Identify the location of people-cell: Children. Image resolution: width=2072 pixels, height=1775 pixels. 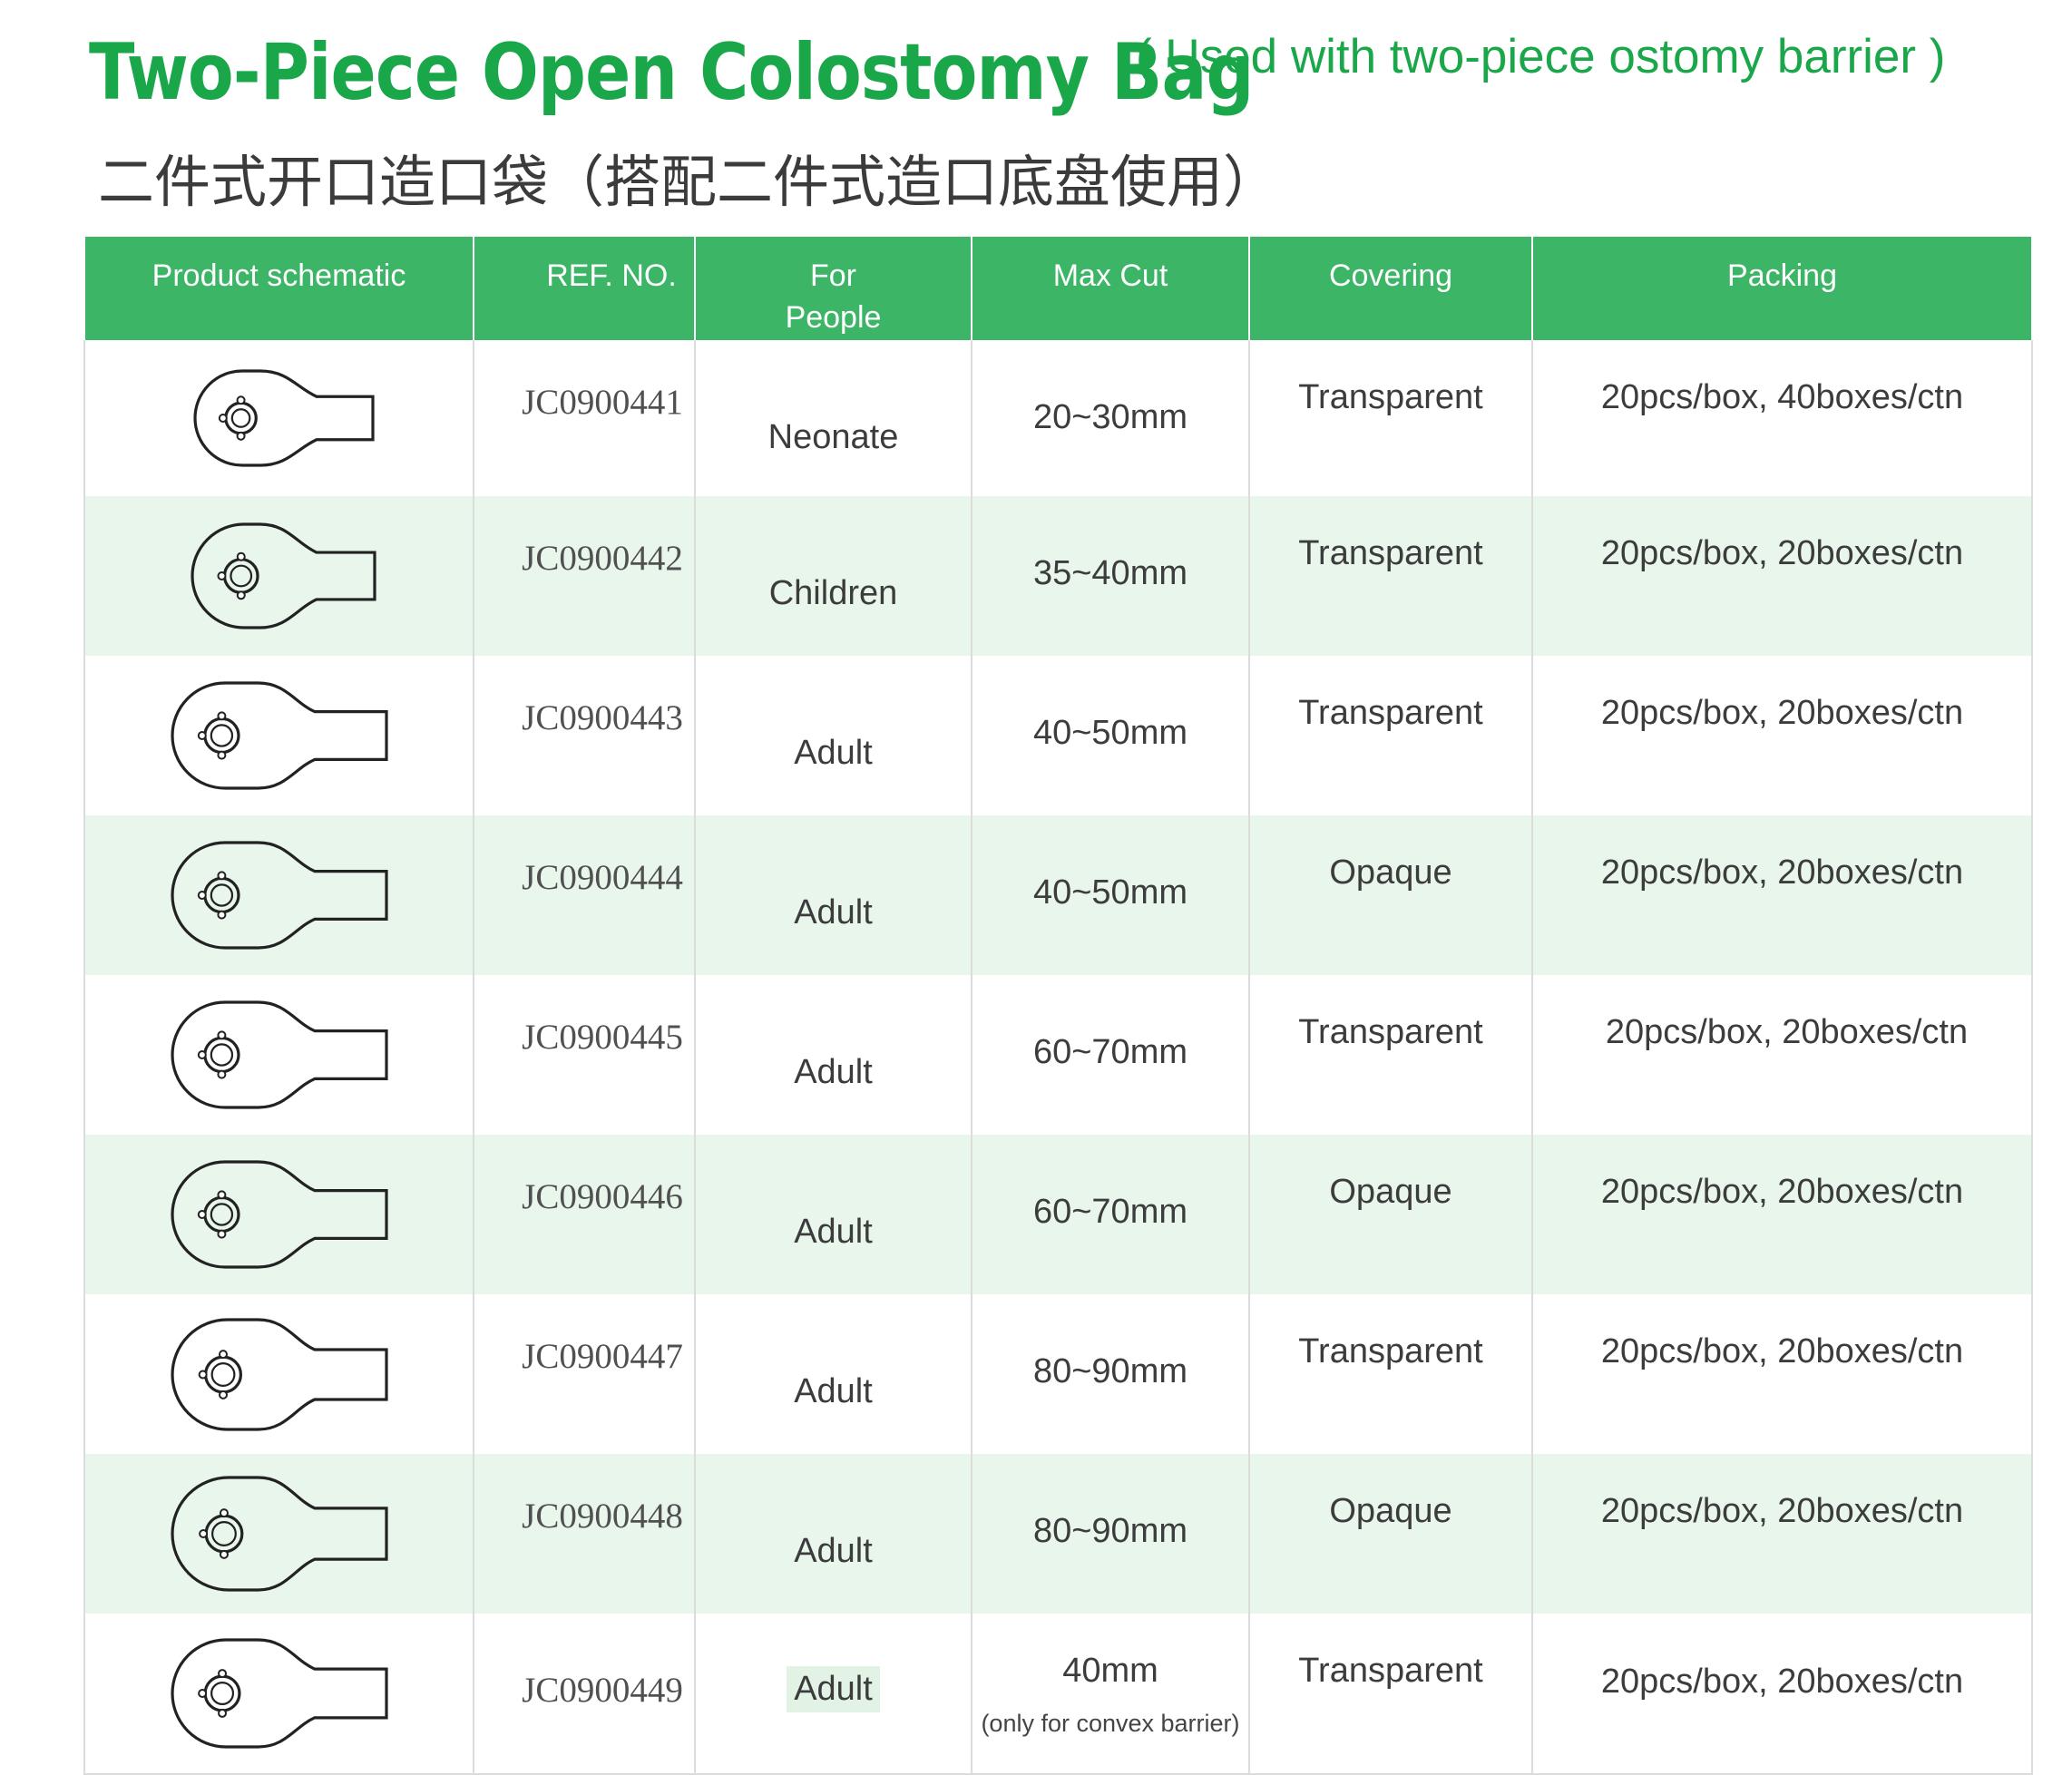
(833, 576).